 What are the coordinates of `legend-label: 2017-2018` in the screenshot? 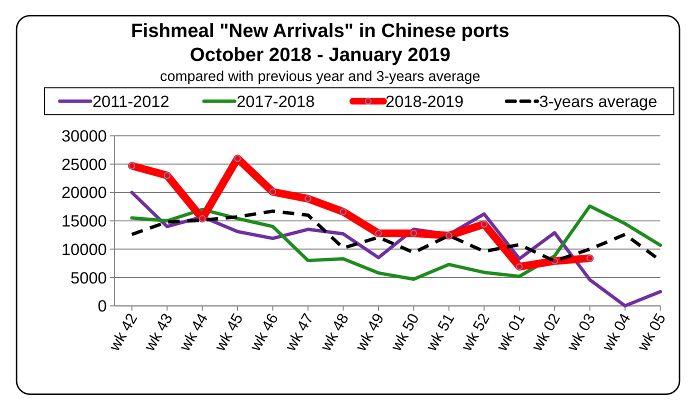 It's located at (275, 101).